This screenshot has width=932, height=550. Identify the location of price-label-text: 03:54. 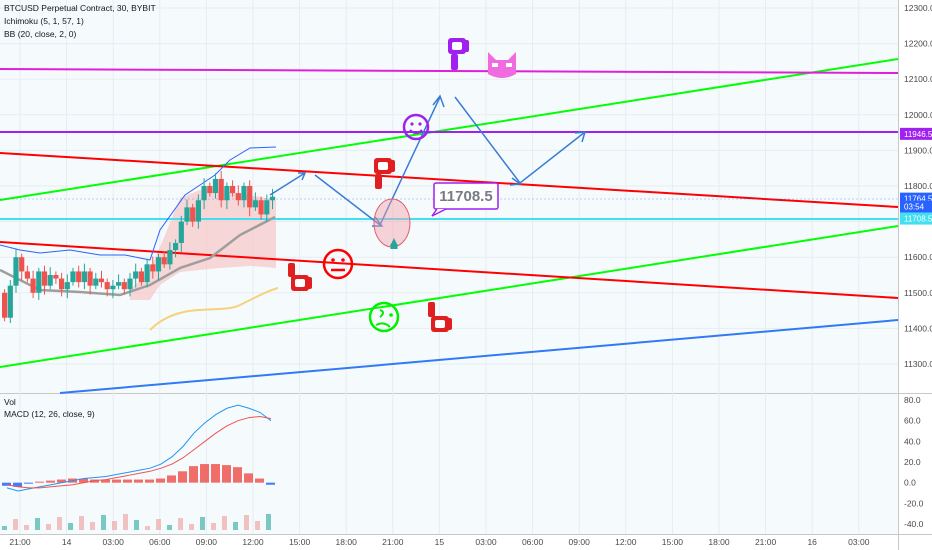
(914, 207).